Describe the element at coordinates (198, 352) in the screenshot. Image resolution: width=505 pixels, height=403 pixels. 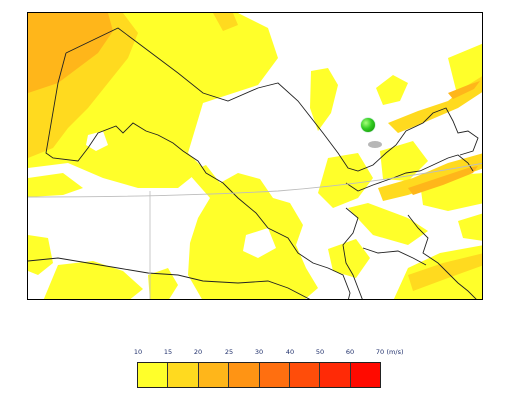
I see `legend-tick: 20` at that location.